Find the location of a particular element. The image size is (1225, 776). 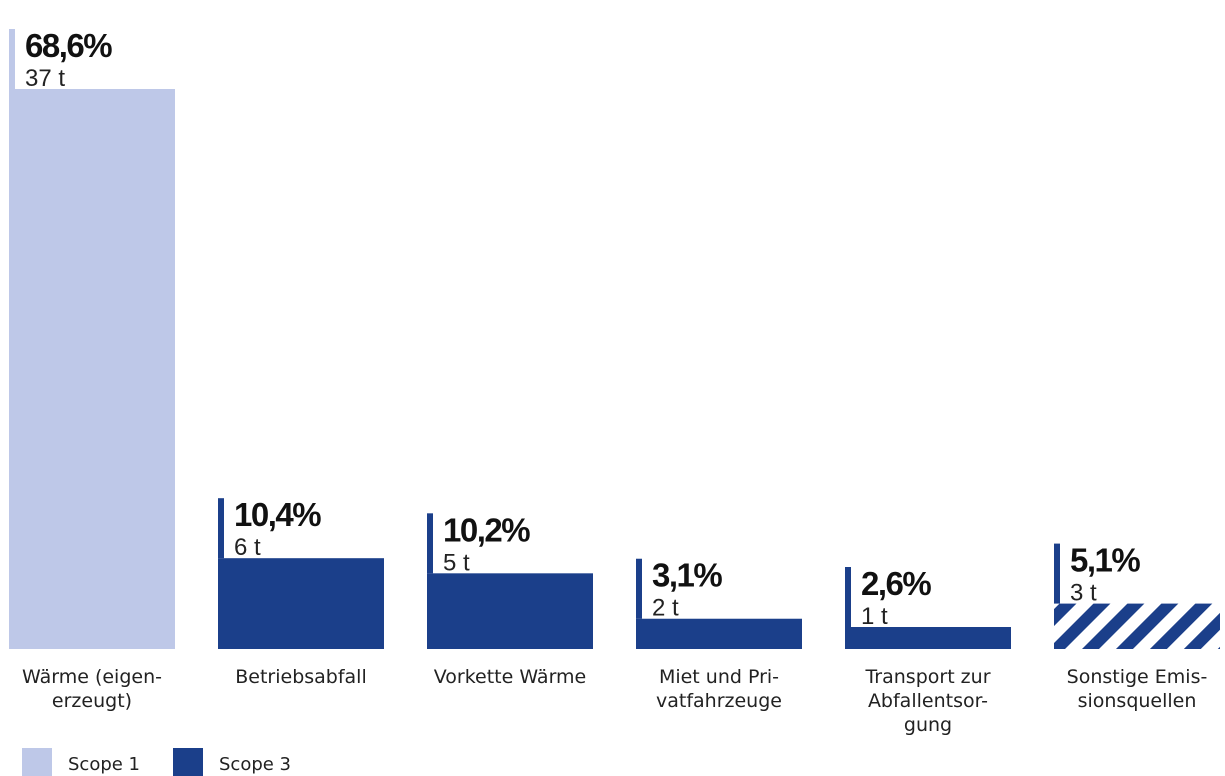

category-label-2: Betriebsabfall is located at coordinates (301, 677).